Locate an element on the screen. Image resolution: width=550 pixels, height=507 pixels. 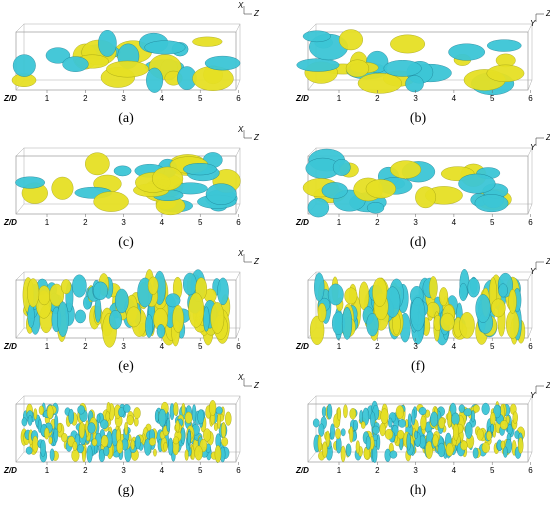
tick-label: 4 is located at coordinates (454, 470).